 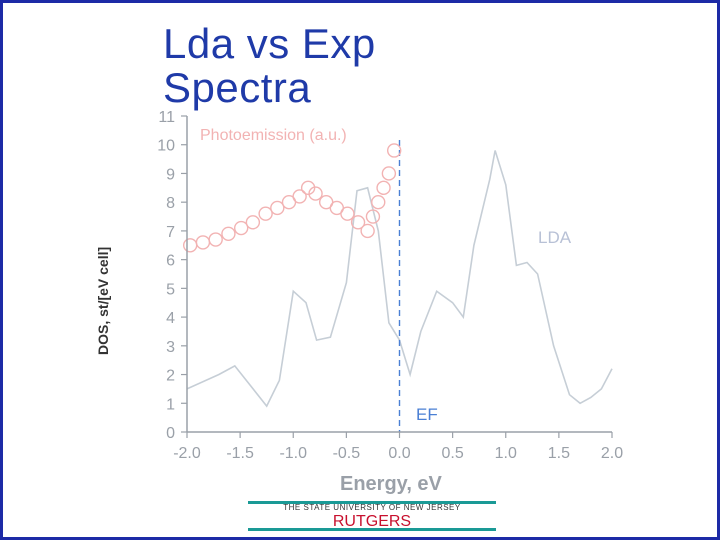 I want to click on y-tick-label: 9, so click(x=170, y=174).